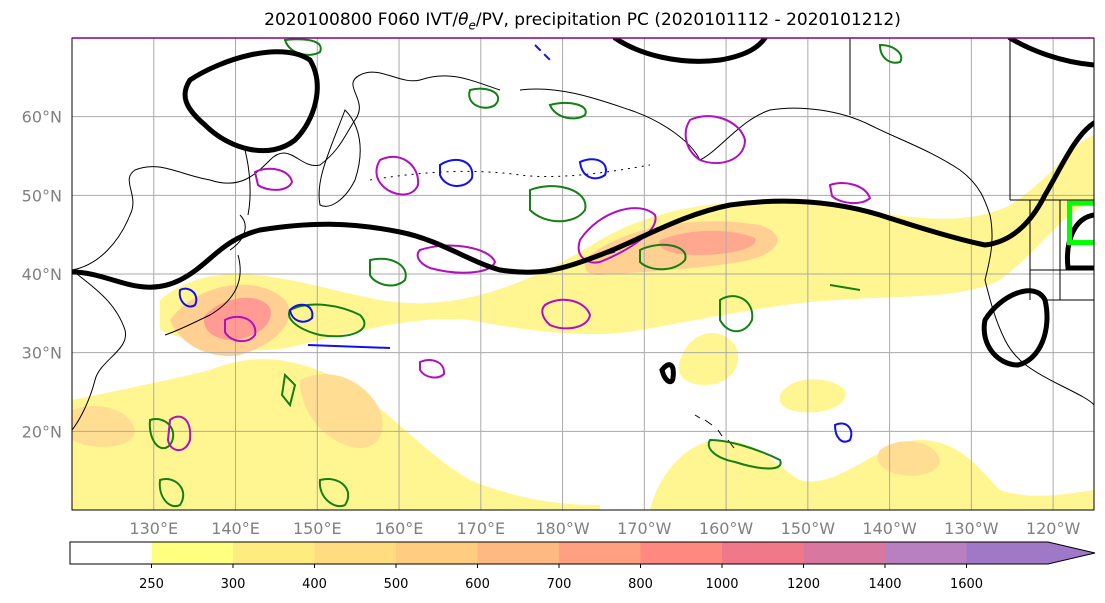 This screenshot has width=1105, height=603. I want to click on colorbar-label: 1600, so click(966, 584).